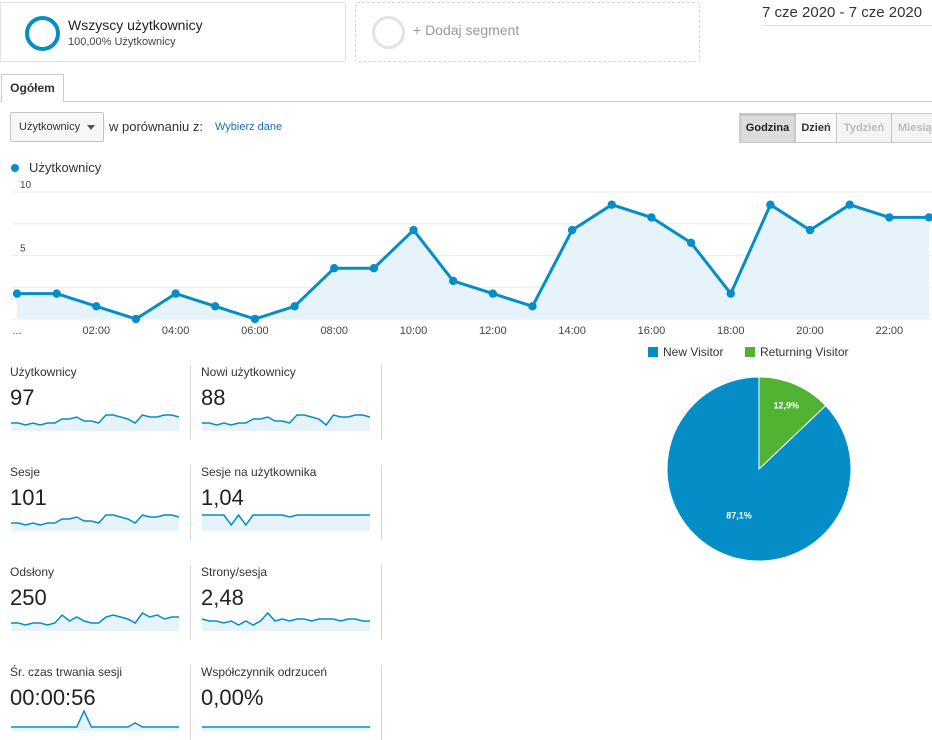  I want to click on x-tick-label: 20:00, so click(810, 331).